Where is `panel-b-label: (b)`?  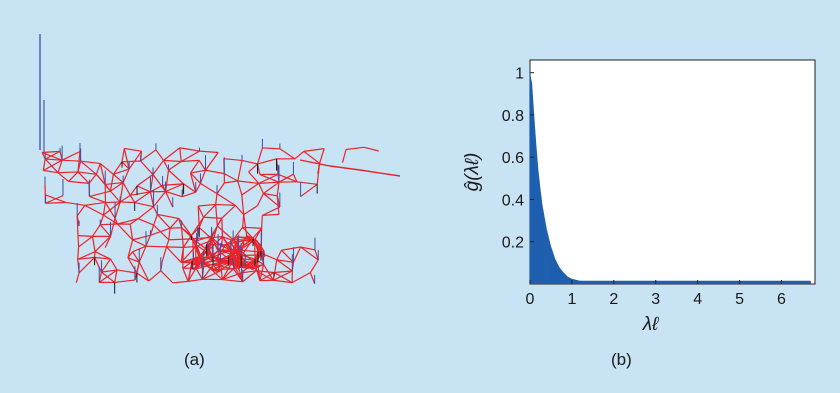
panel-b-label: (b) is located at coordinates (621, 359).